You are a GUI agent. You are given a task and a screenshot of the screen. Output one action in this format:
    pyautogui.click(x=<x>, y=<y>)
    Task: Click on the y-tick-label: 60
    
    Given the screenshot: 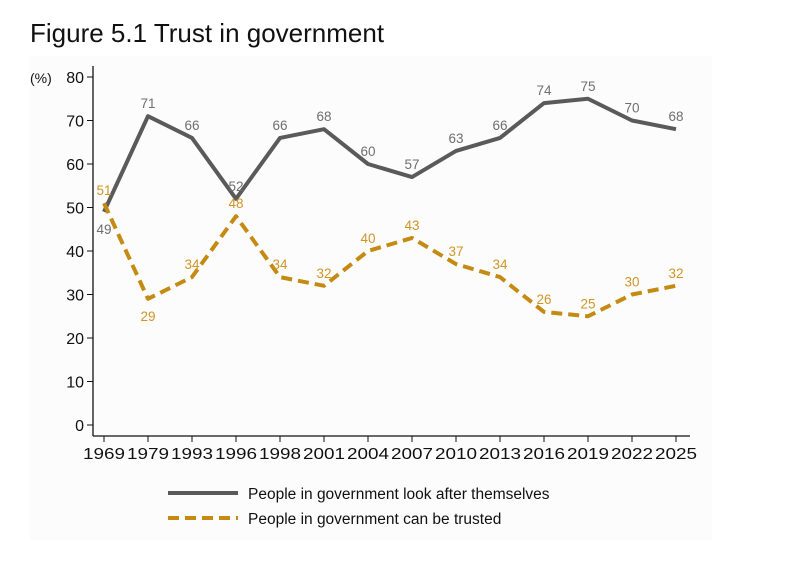 What is the action you would take?
    pyautogui.click(x=75, y=165)
    